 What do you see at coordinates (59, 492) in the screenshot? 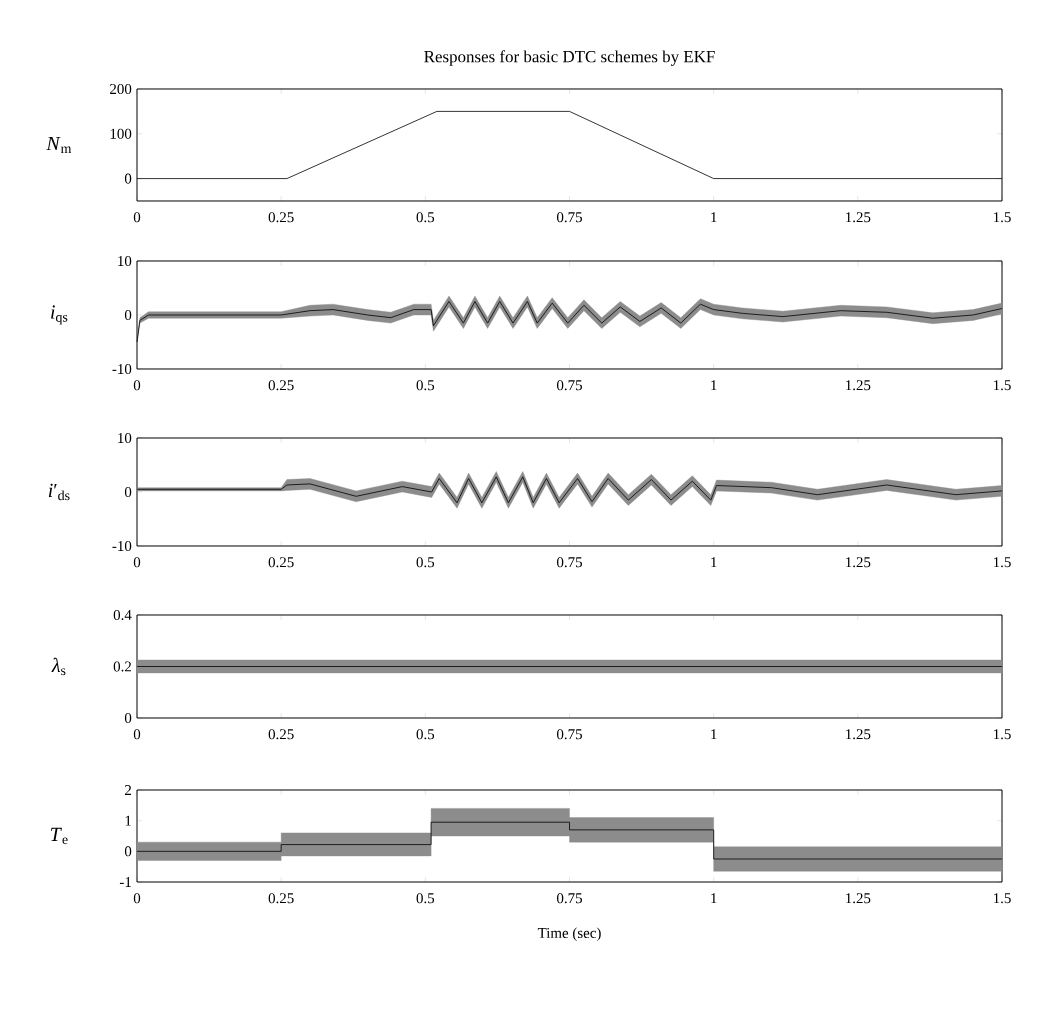
I see `y-axis-title: i′$_{ds}$` at bounding box center [59, 492].